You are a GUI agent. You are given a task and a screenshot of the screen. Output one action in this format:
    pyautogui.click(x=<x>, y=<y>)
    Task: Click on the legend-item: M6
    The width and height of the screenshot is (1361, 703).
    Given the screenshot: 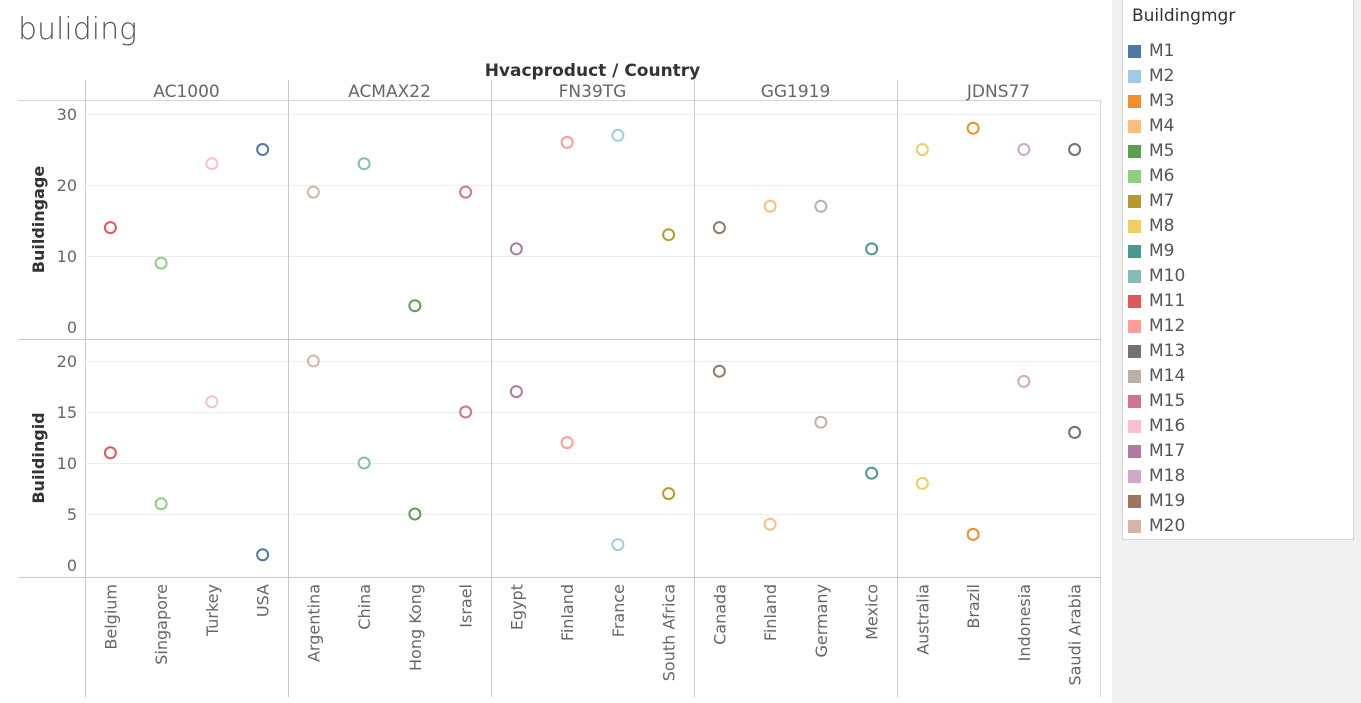 What is the action you would take?
    pyautogui.click(x=1151, y=176)
    